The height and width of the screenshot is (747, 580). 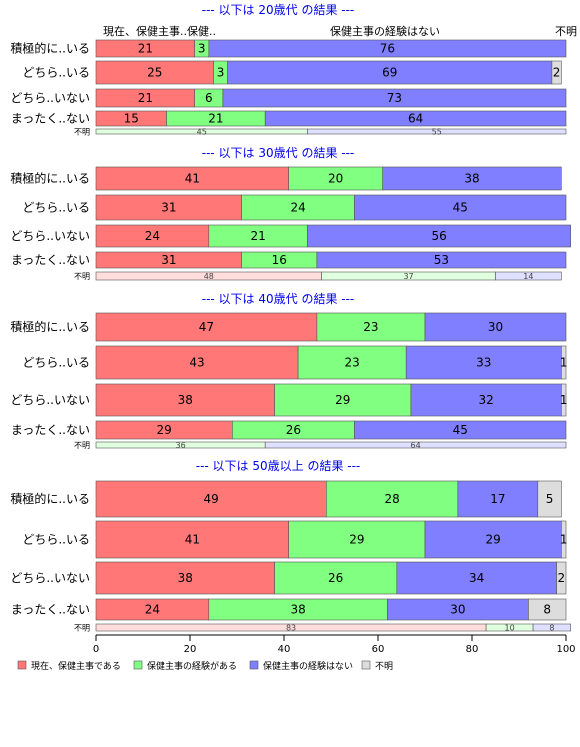 I want to click on data-label: 23, so click(x=370, y=327).